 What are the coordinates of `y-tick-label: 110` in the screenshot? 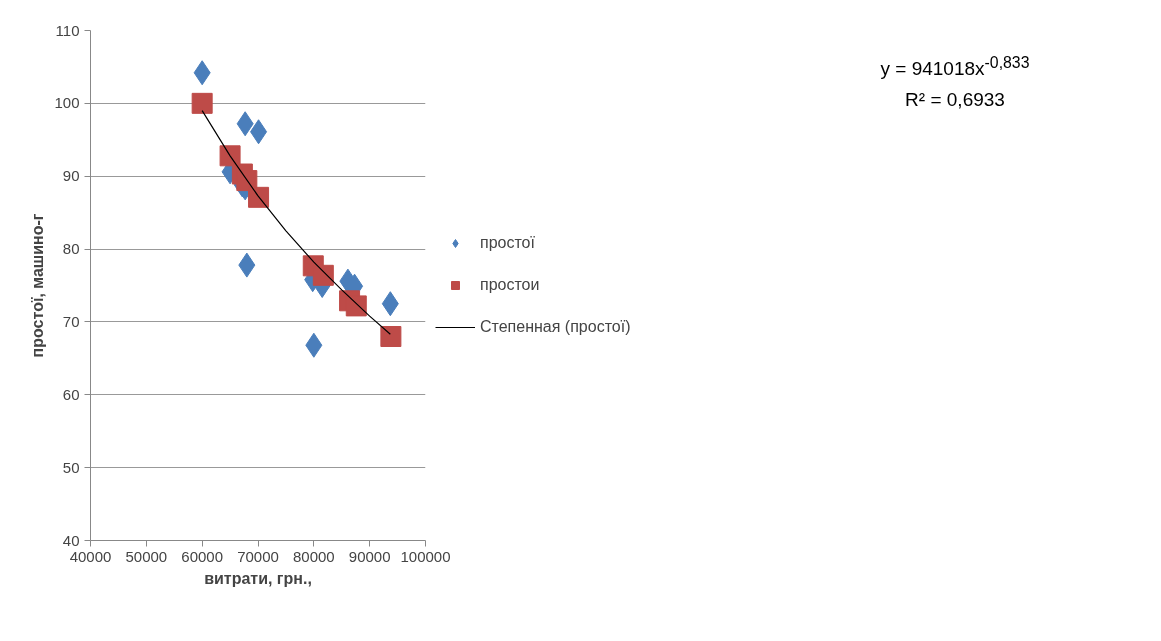 It's located at (67, 30).